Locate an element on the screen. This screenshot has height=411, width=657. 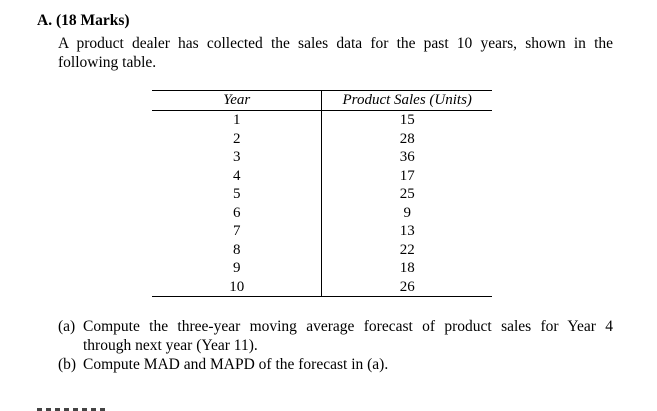
table-row: 6 9 is located at coordinates (322, 212).